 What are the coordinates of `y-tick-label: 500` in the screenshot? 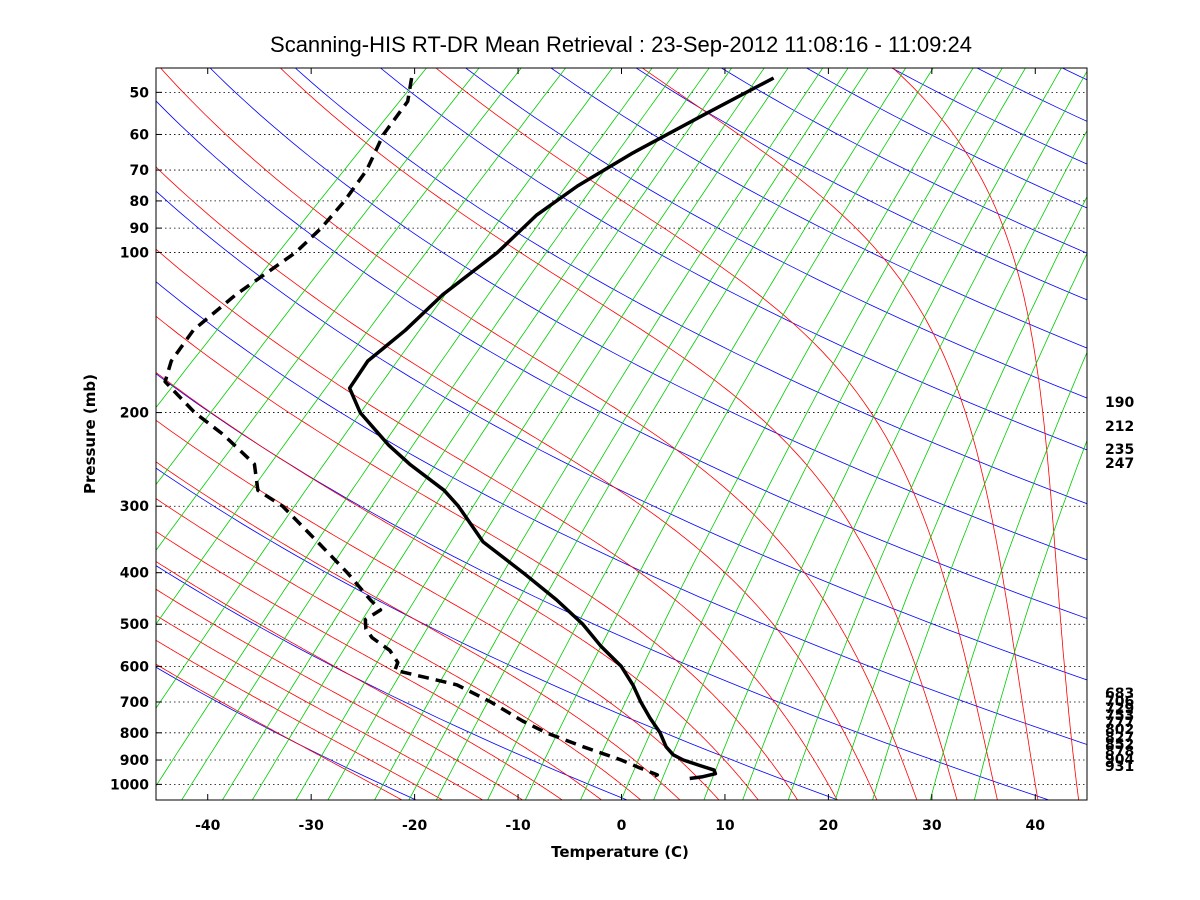 It's located at (134, 625).